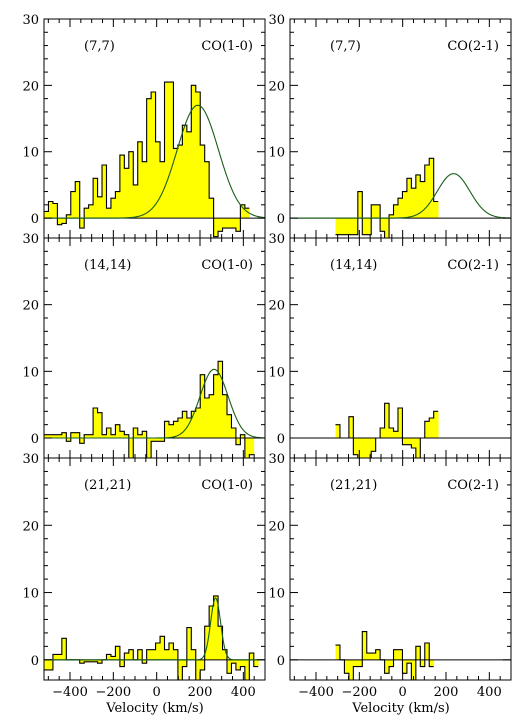  What do you see at coordinates (107, 485) in the screenshot?
I see `position-label: (21,21)` at bounding box center [107, 485].